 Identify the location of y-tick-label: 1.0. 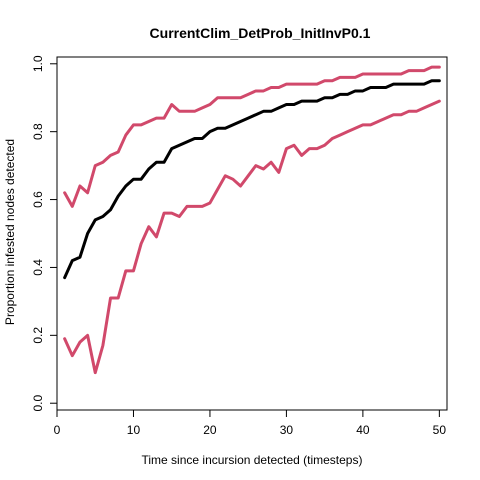
(38, 63).